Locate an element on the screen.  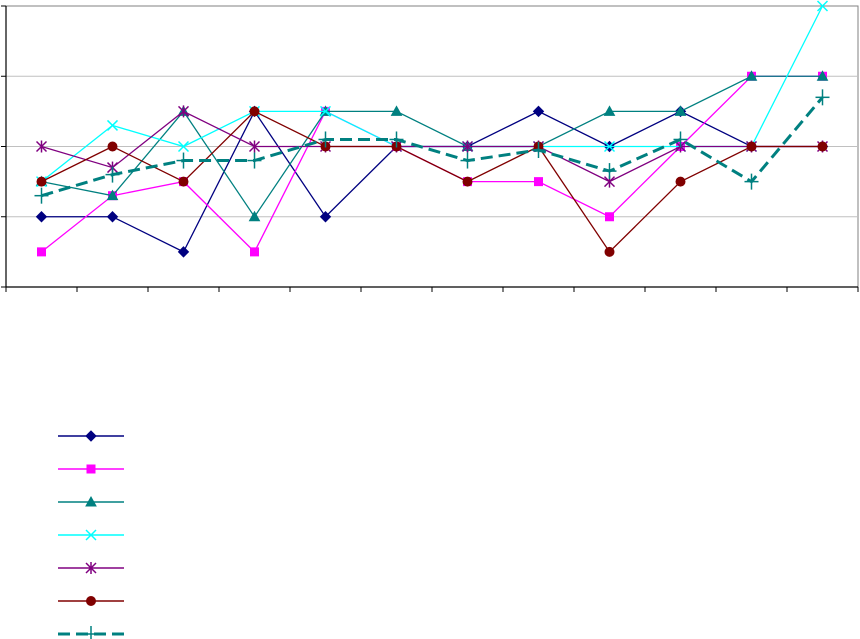
legend is located at coordinates (91, 534).